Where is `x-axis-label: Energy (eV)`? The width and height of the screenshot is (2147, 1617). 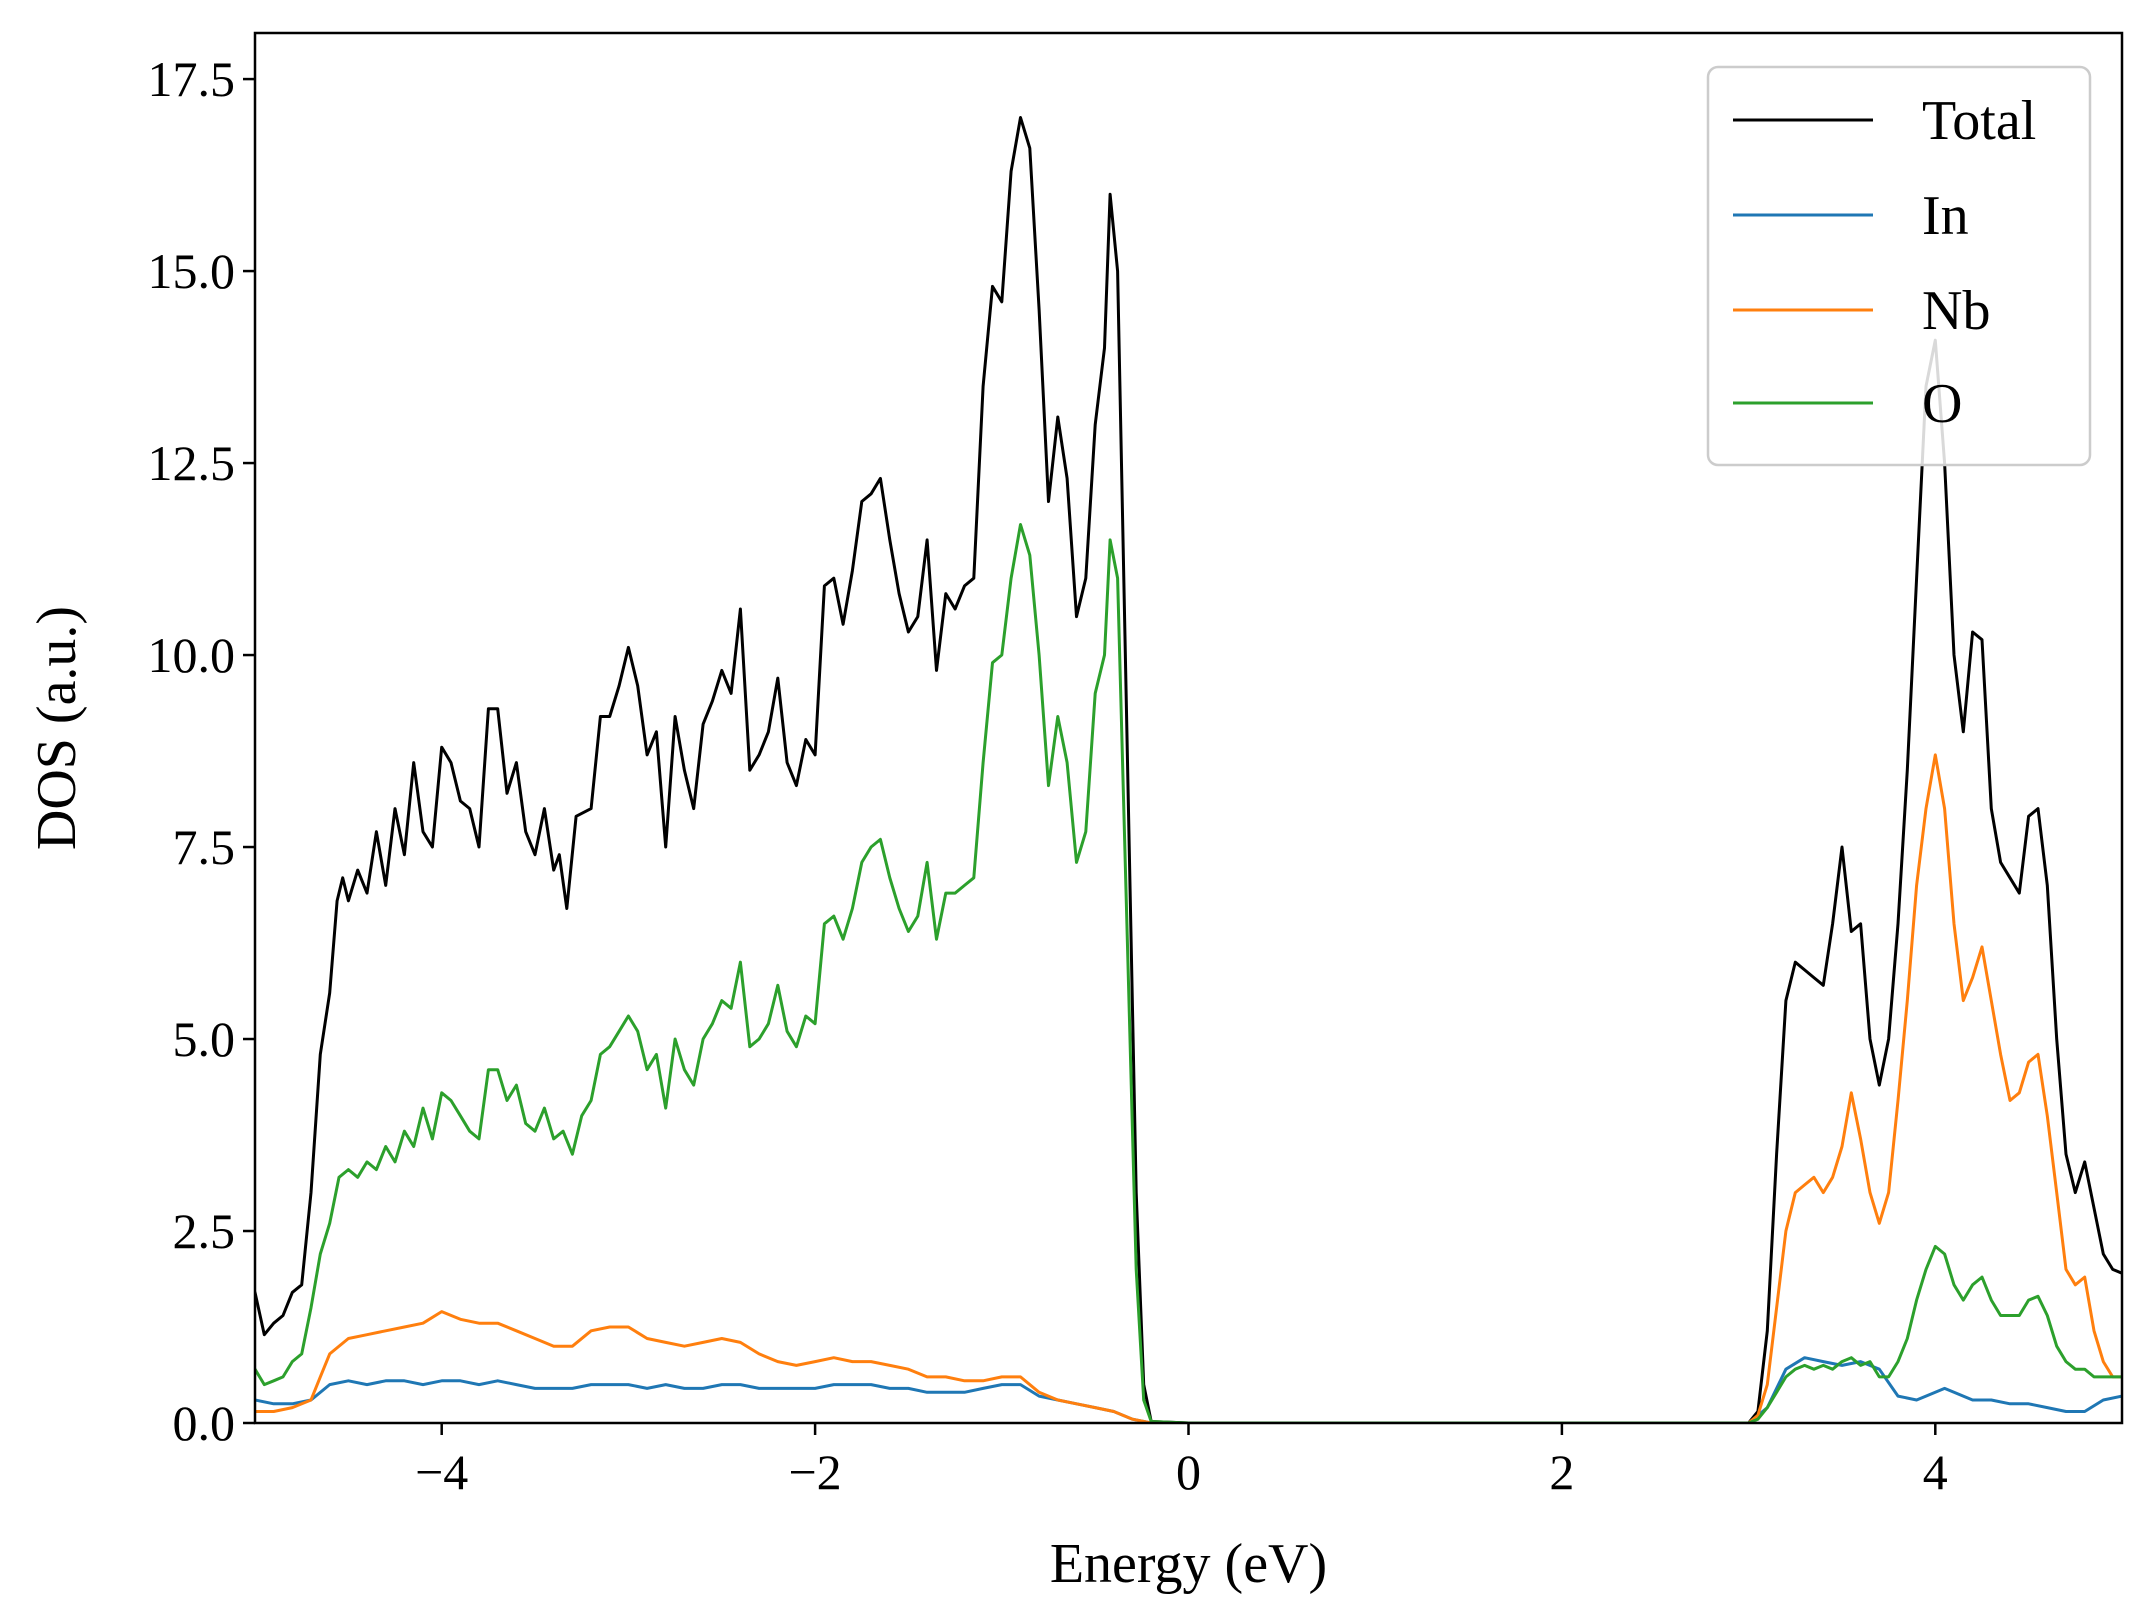 x-axis-label: Energy (eV) is located at coordinates (1188, 1564).